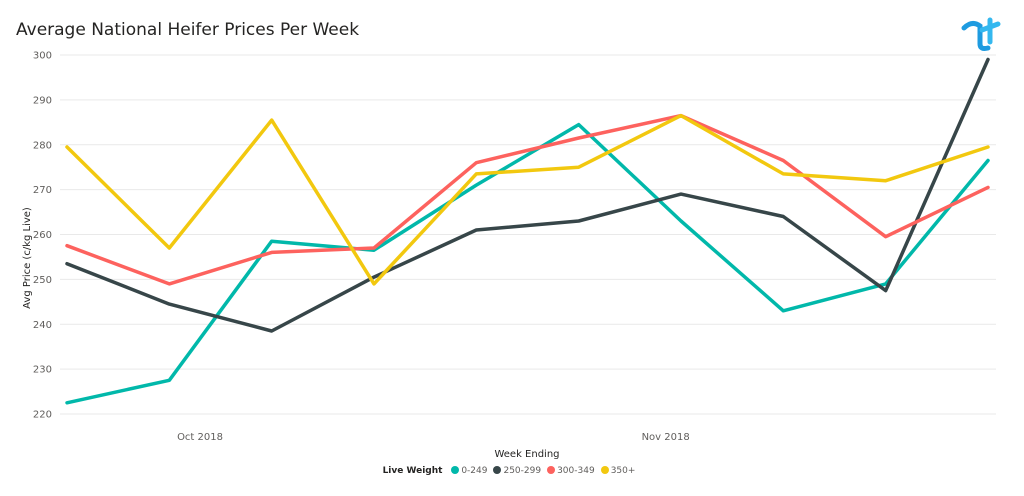 Image resolution: width=1024 pixels, height=496 pixels. I want to click on y-tick-label: 270, so click(42, 190).